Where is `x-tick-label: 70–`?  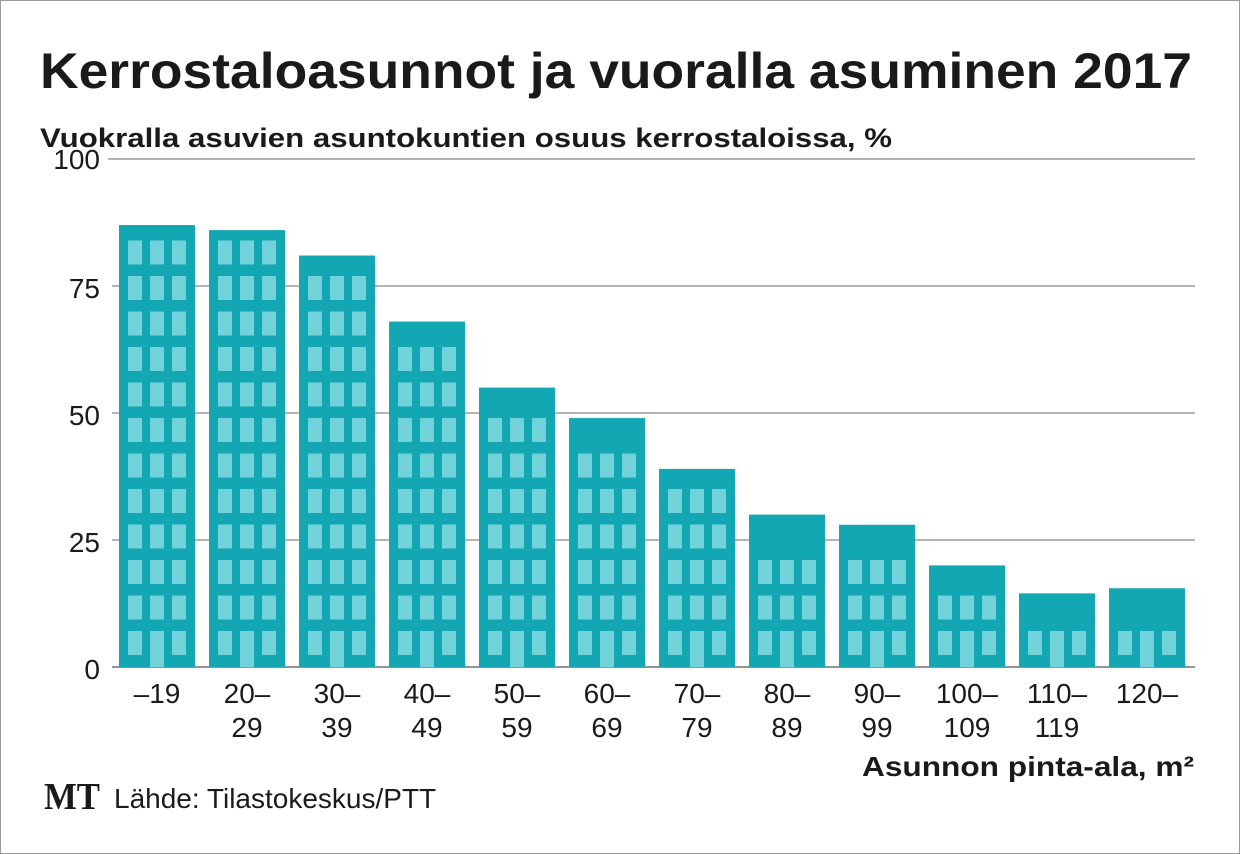
x-tick-label: 70– is located at coordinates (697, 693).